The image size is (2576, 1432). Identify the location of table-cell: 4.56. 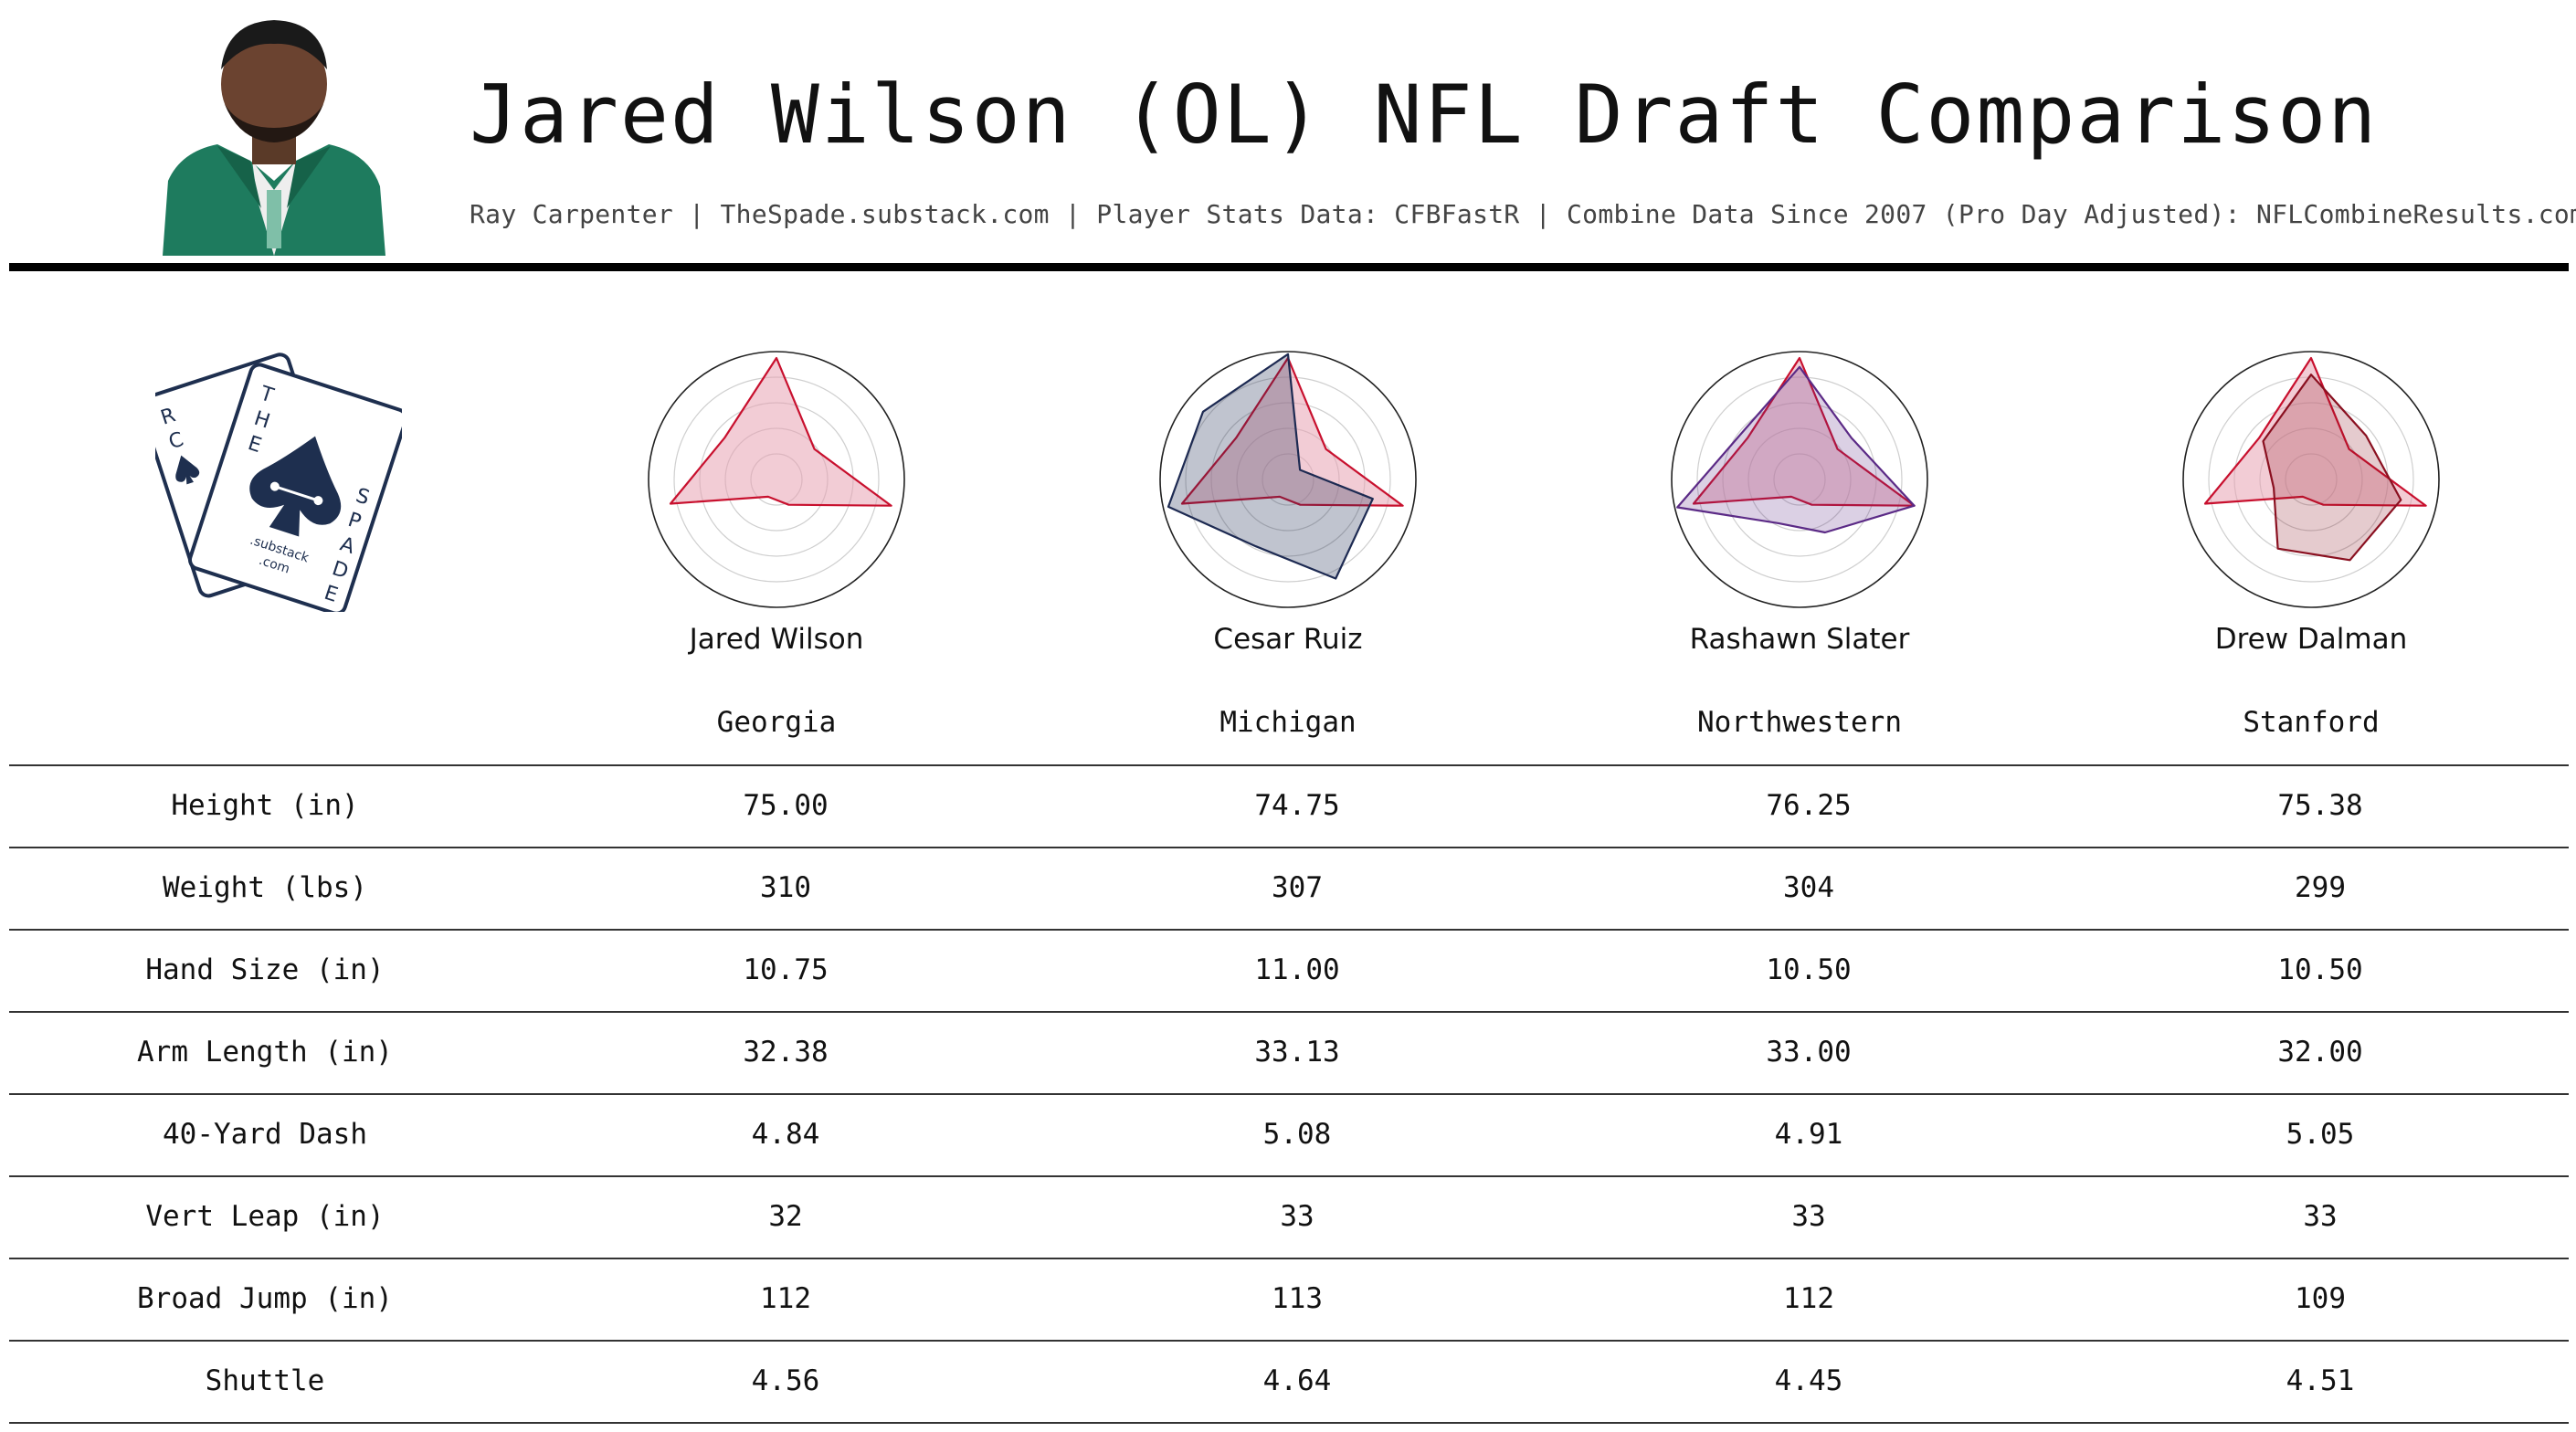
(785, 1380).